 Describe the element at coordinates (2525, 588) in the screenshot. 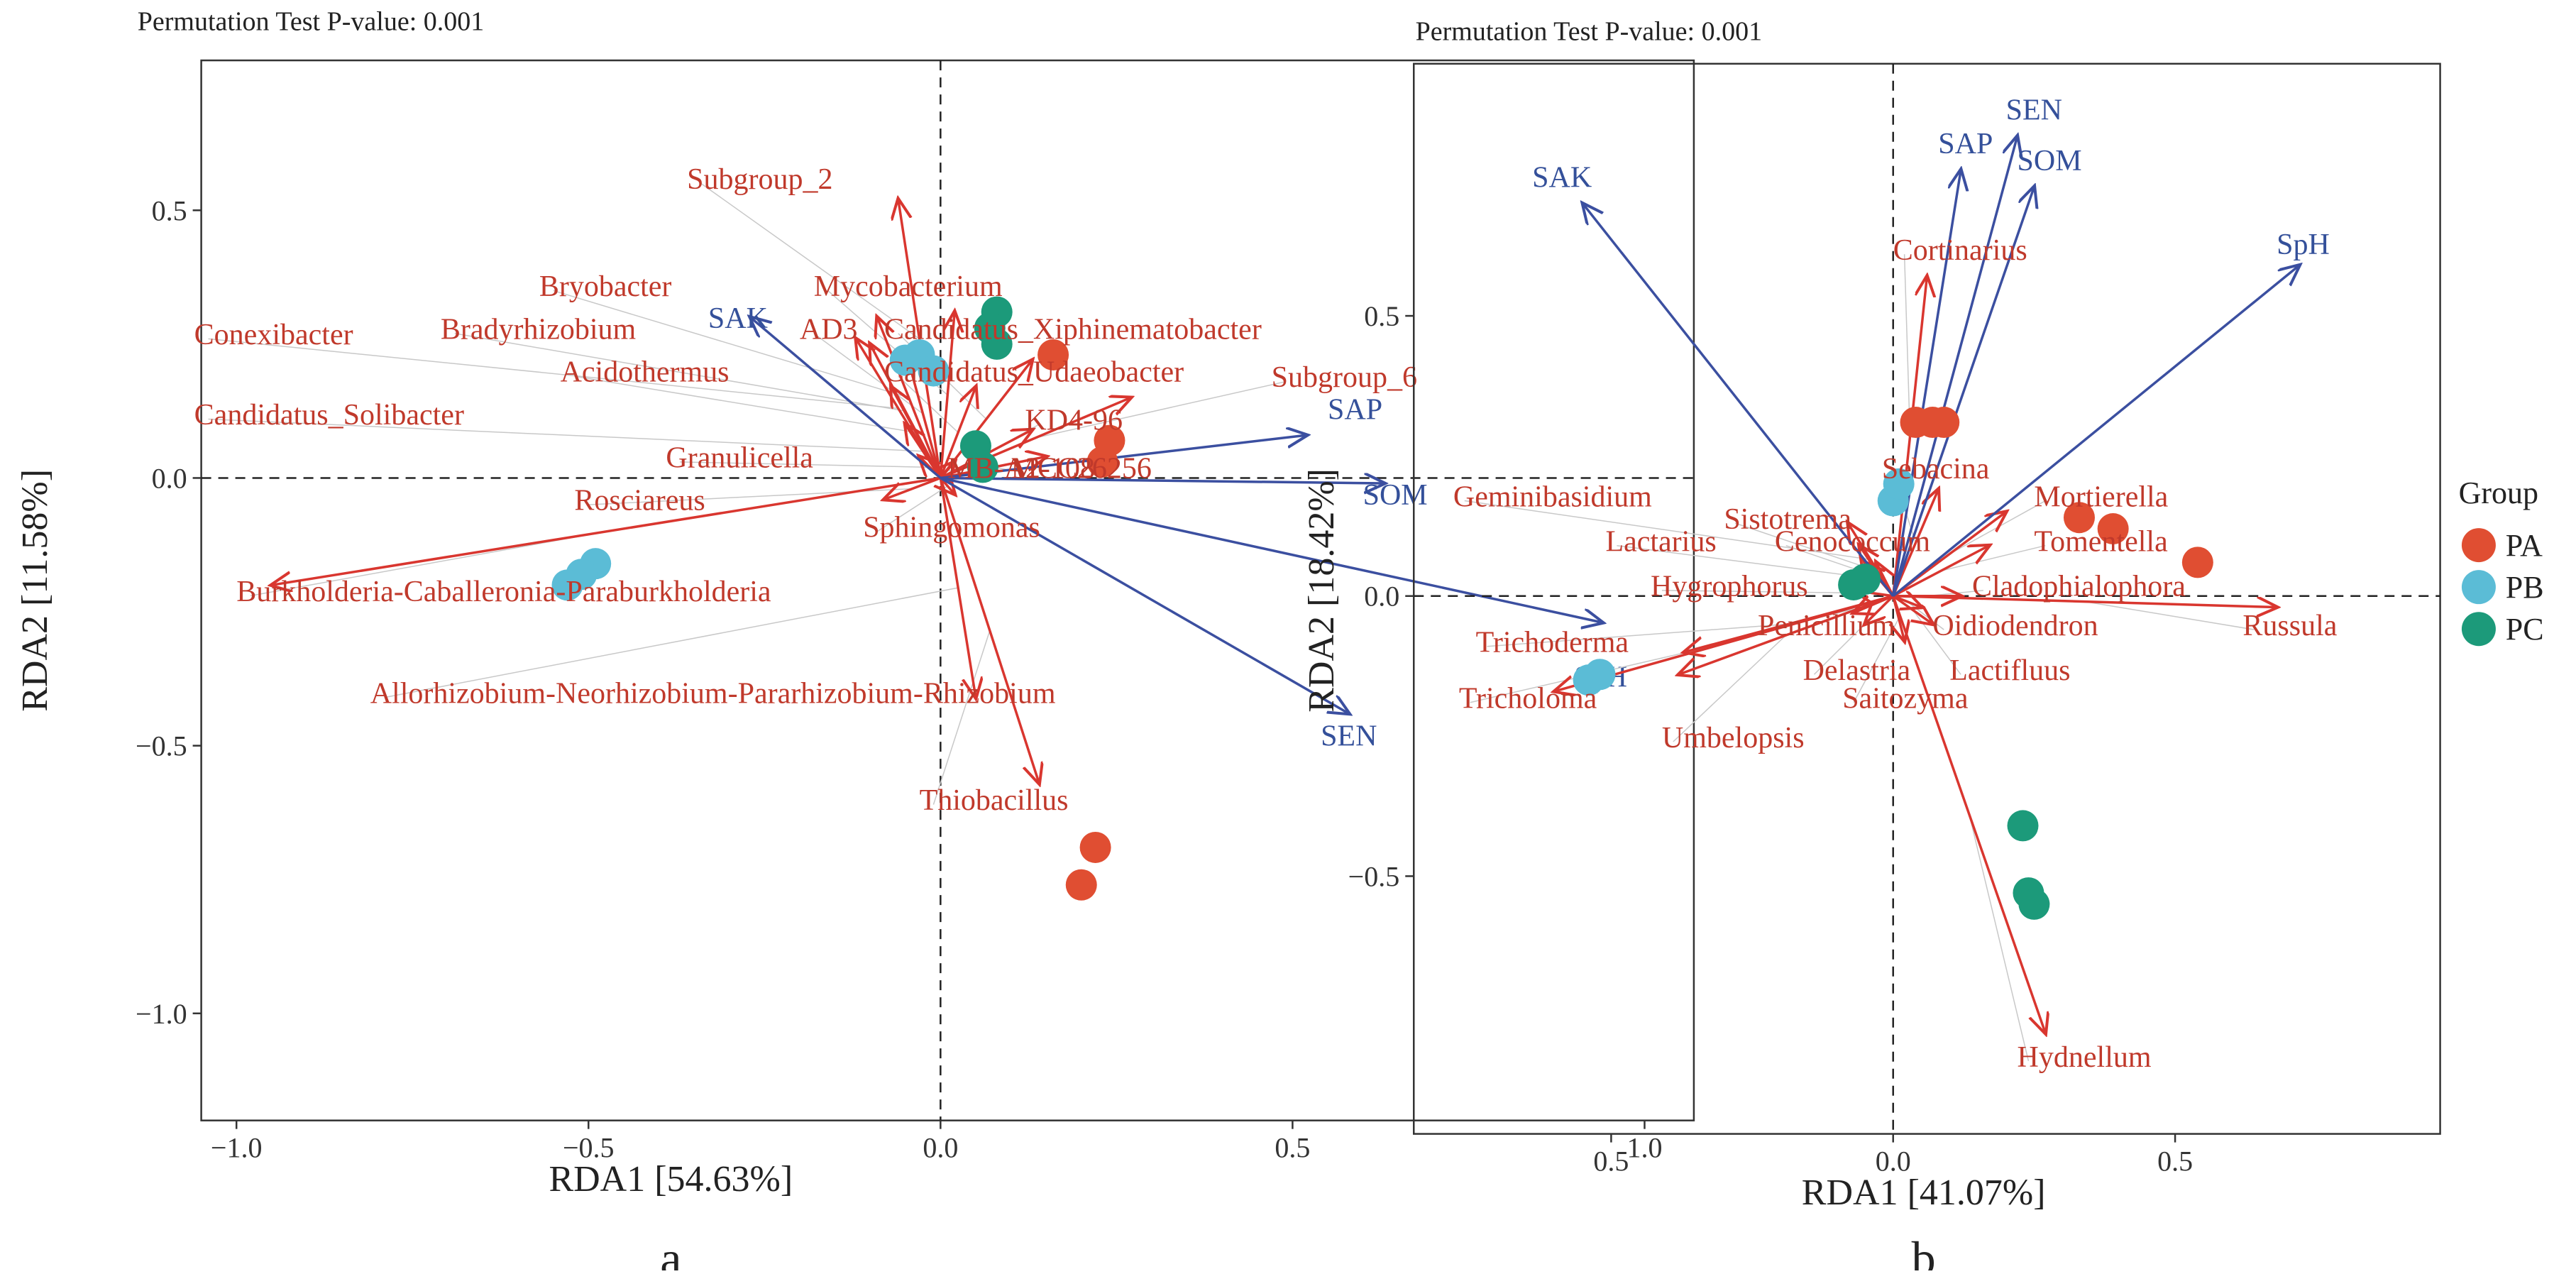

I see `legend-label-pb: PB` at that location.